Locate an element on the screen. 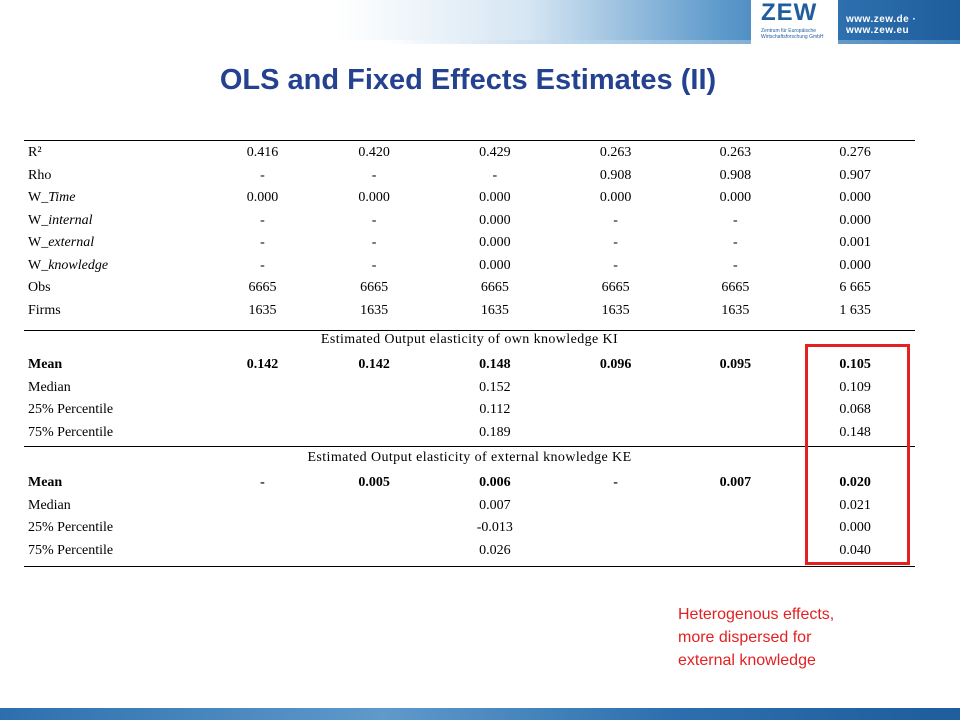 The height and width of the screenshot is (720, 960). label-italic: knowledge is located at coordinates (78, 265).